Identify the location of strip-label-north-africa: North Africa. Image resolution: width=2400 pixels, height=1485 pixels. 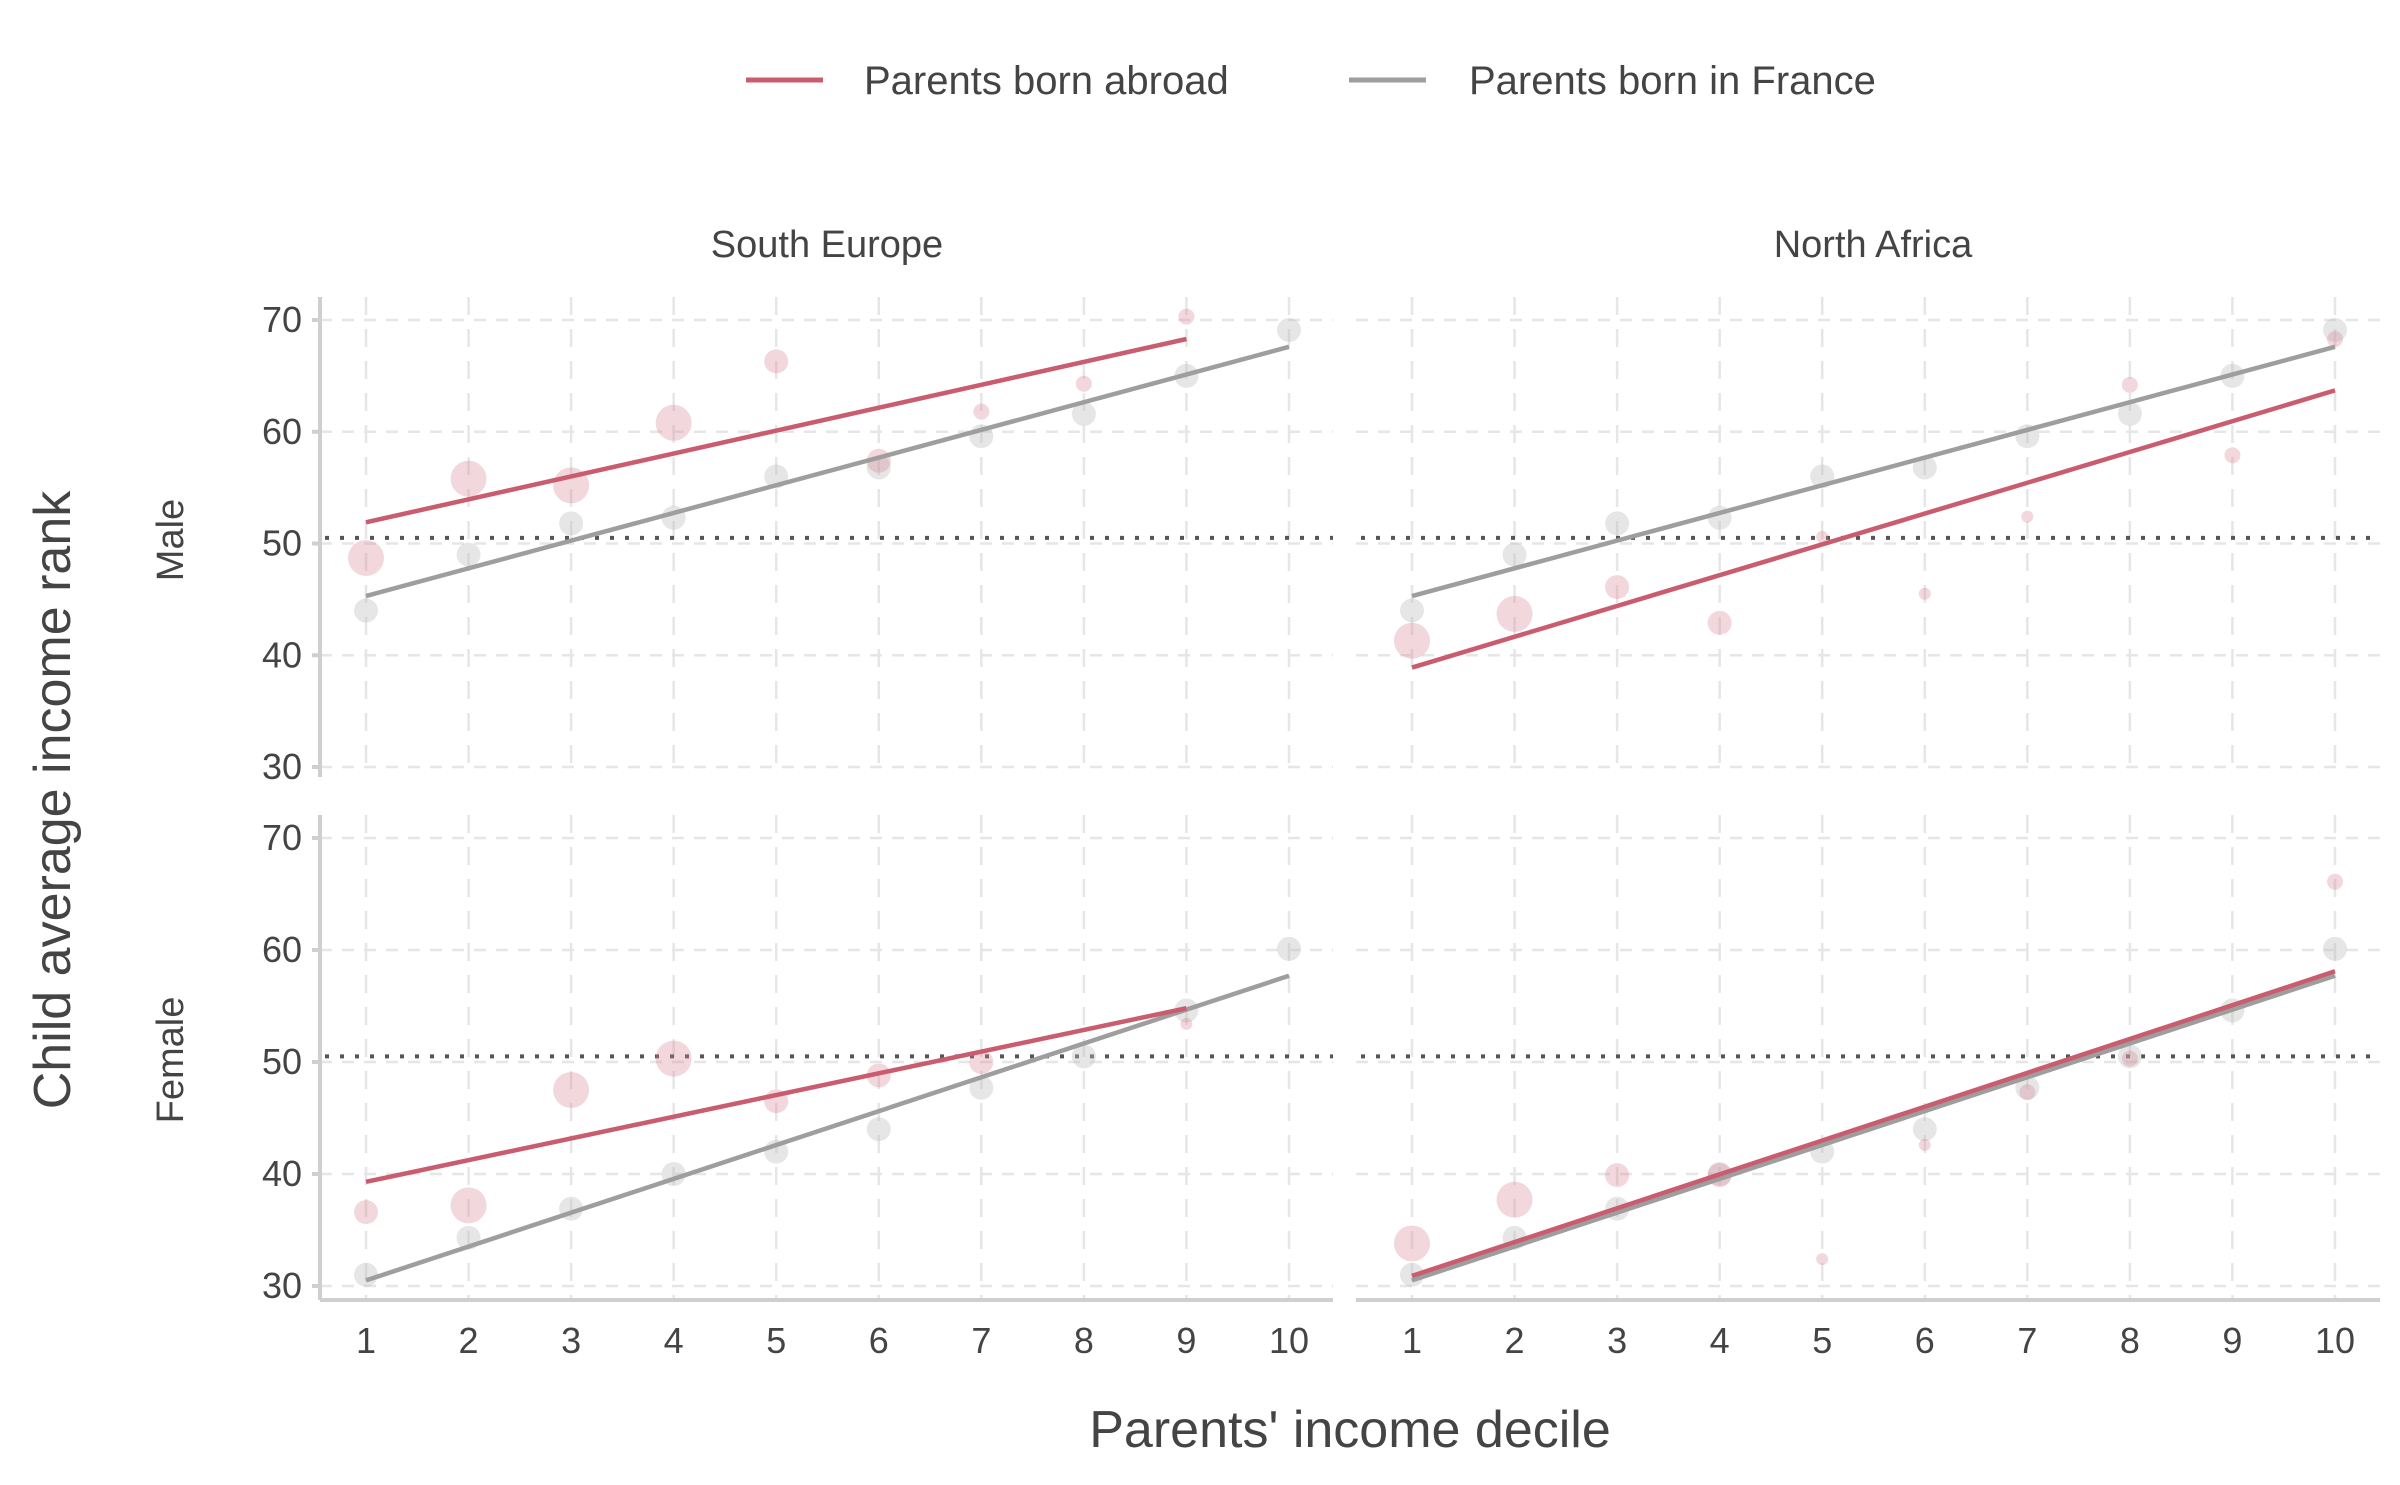
(1873, 245).